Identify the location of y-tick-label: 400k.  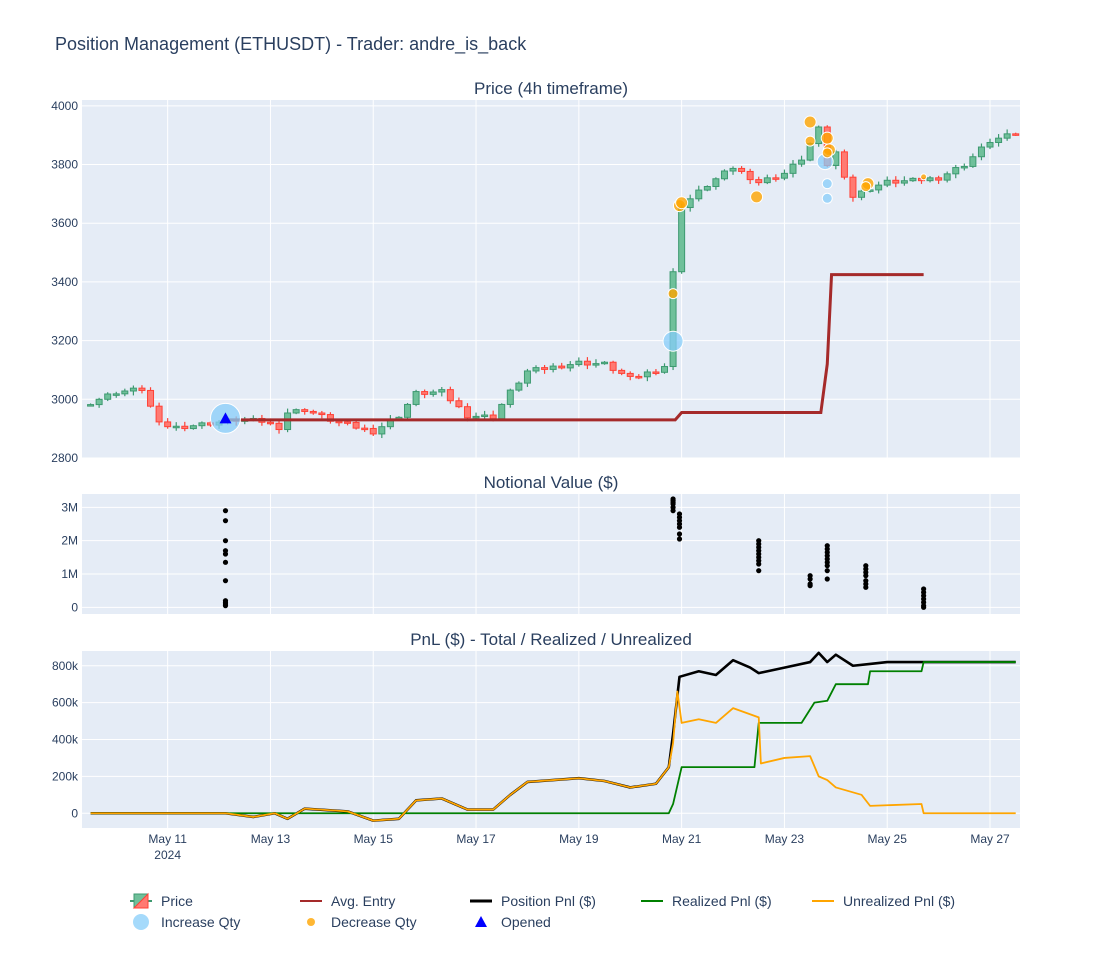
(65, 740).